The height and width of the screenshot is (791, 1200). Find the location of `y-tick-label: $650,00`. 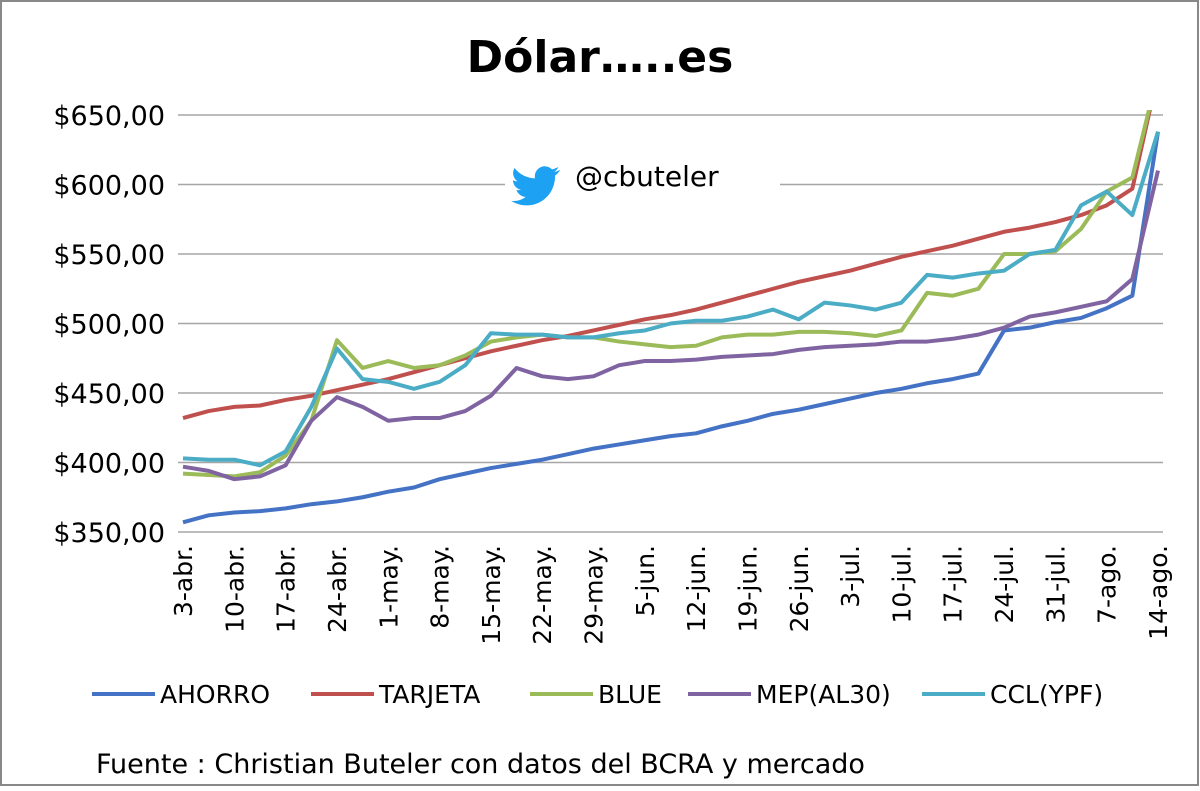

y-tick-label: $650,00 is located at coordinates (109, 116).